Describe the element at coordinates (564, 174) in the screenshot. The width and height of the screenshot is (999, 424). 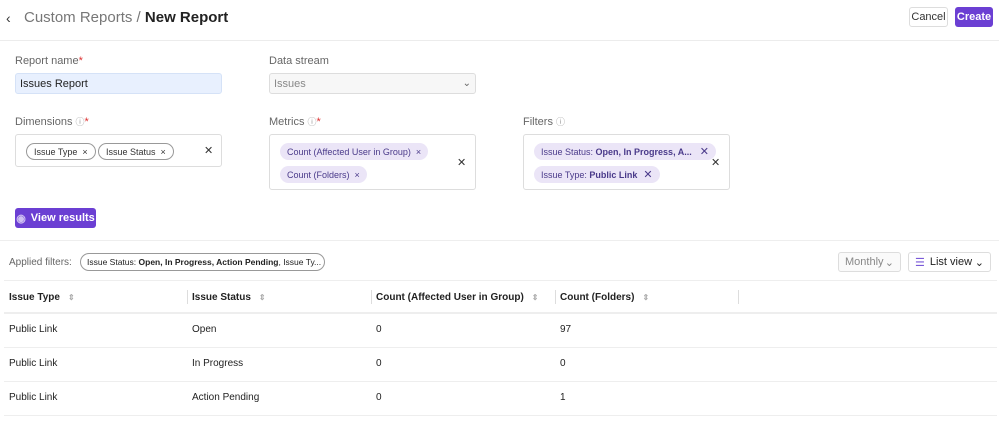
I see `chip-key: Issue Type:` at that location.